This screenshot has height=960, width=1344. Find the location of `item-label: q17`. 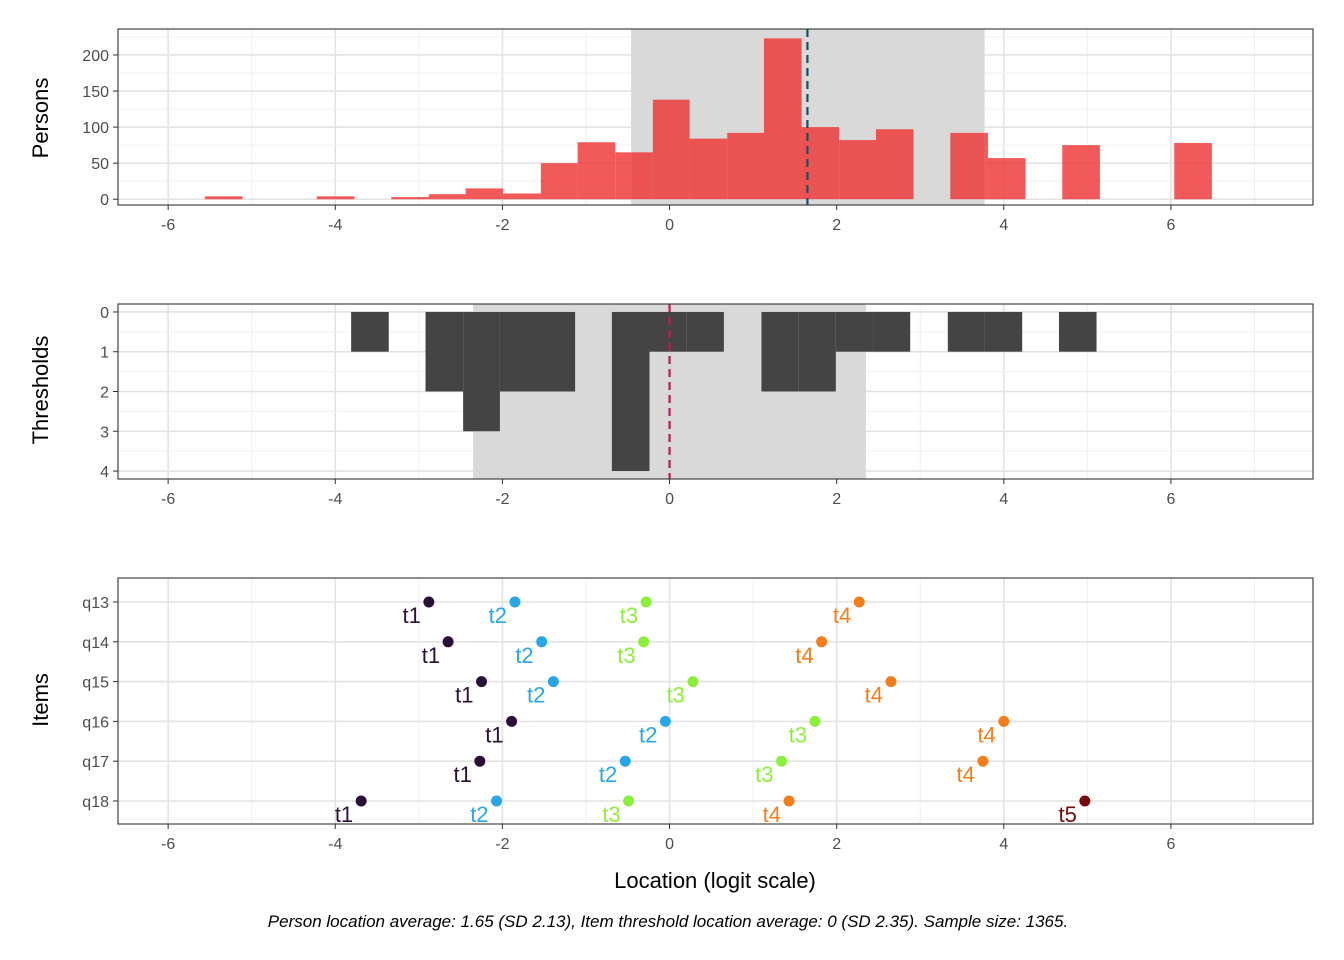

item-label: q17 is located at coordinates (95, 762).